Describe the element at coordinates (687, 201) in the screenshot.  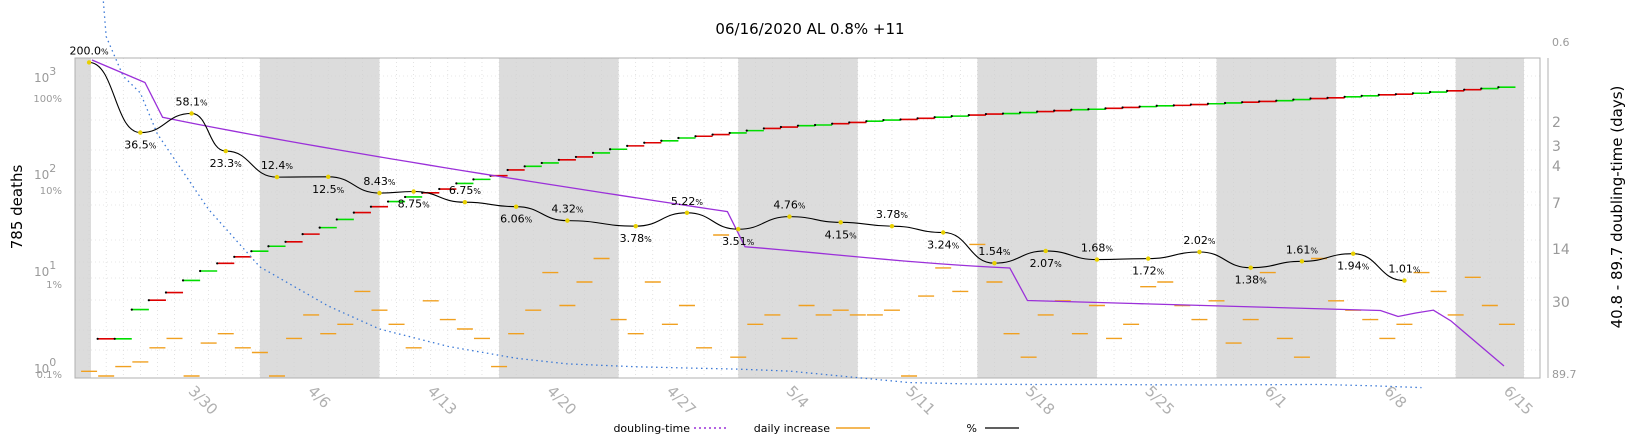
I see `percent-annotation: 5.22%` at that location.